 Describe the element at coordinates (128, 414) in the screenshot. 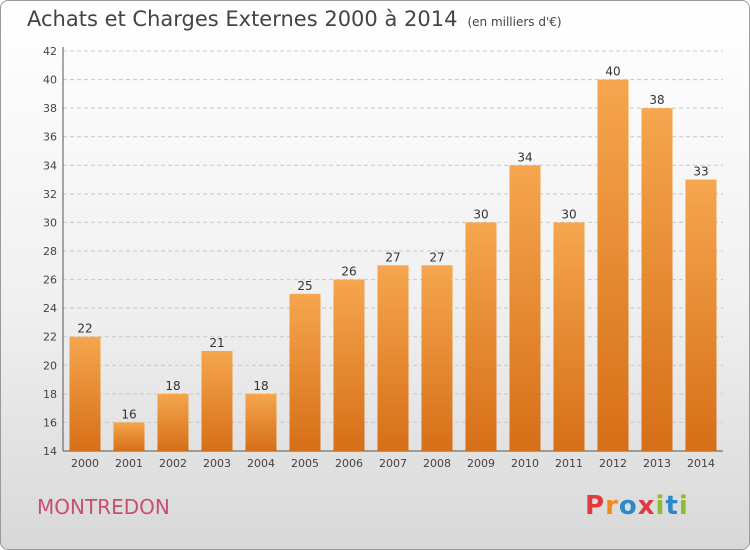

I see `data-label: 16` at that location.